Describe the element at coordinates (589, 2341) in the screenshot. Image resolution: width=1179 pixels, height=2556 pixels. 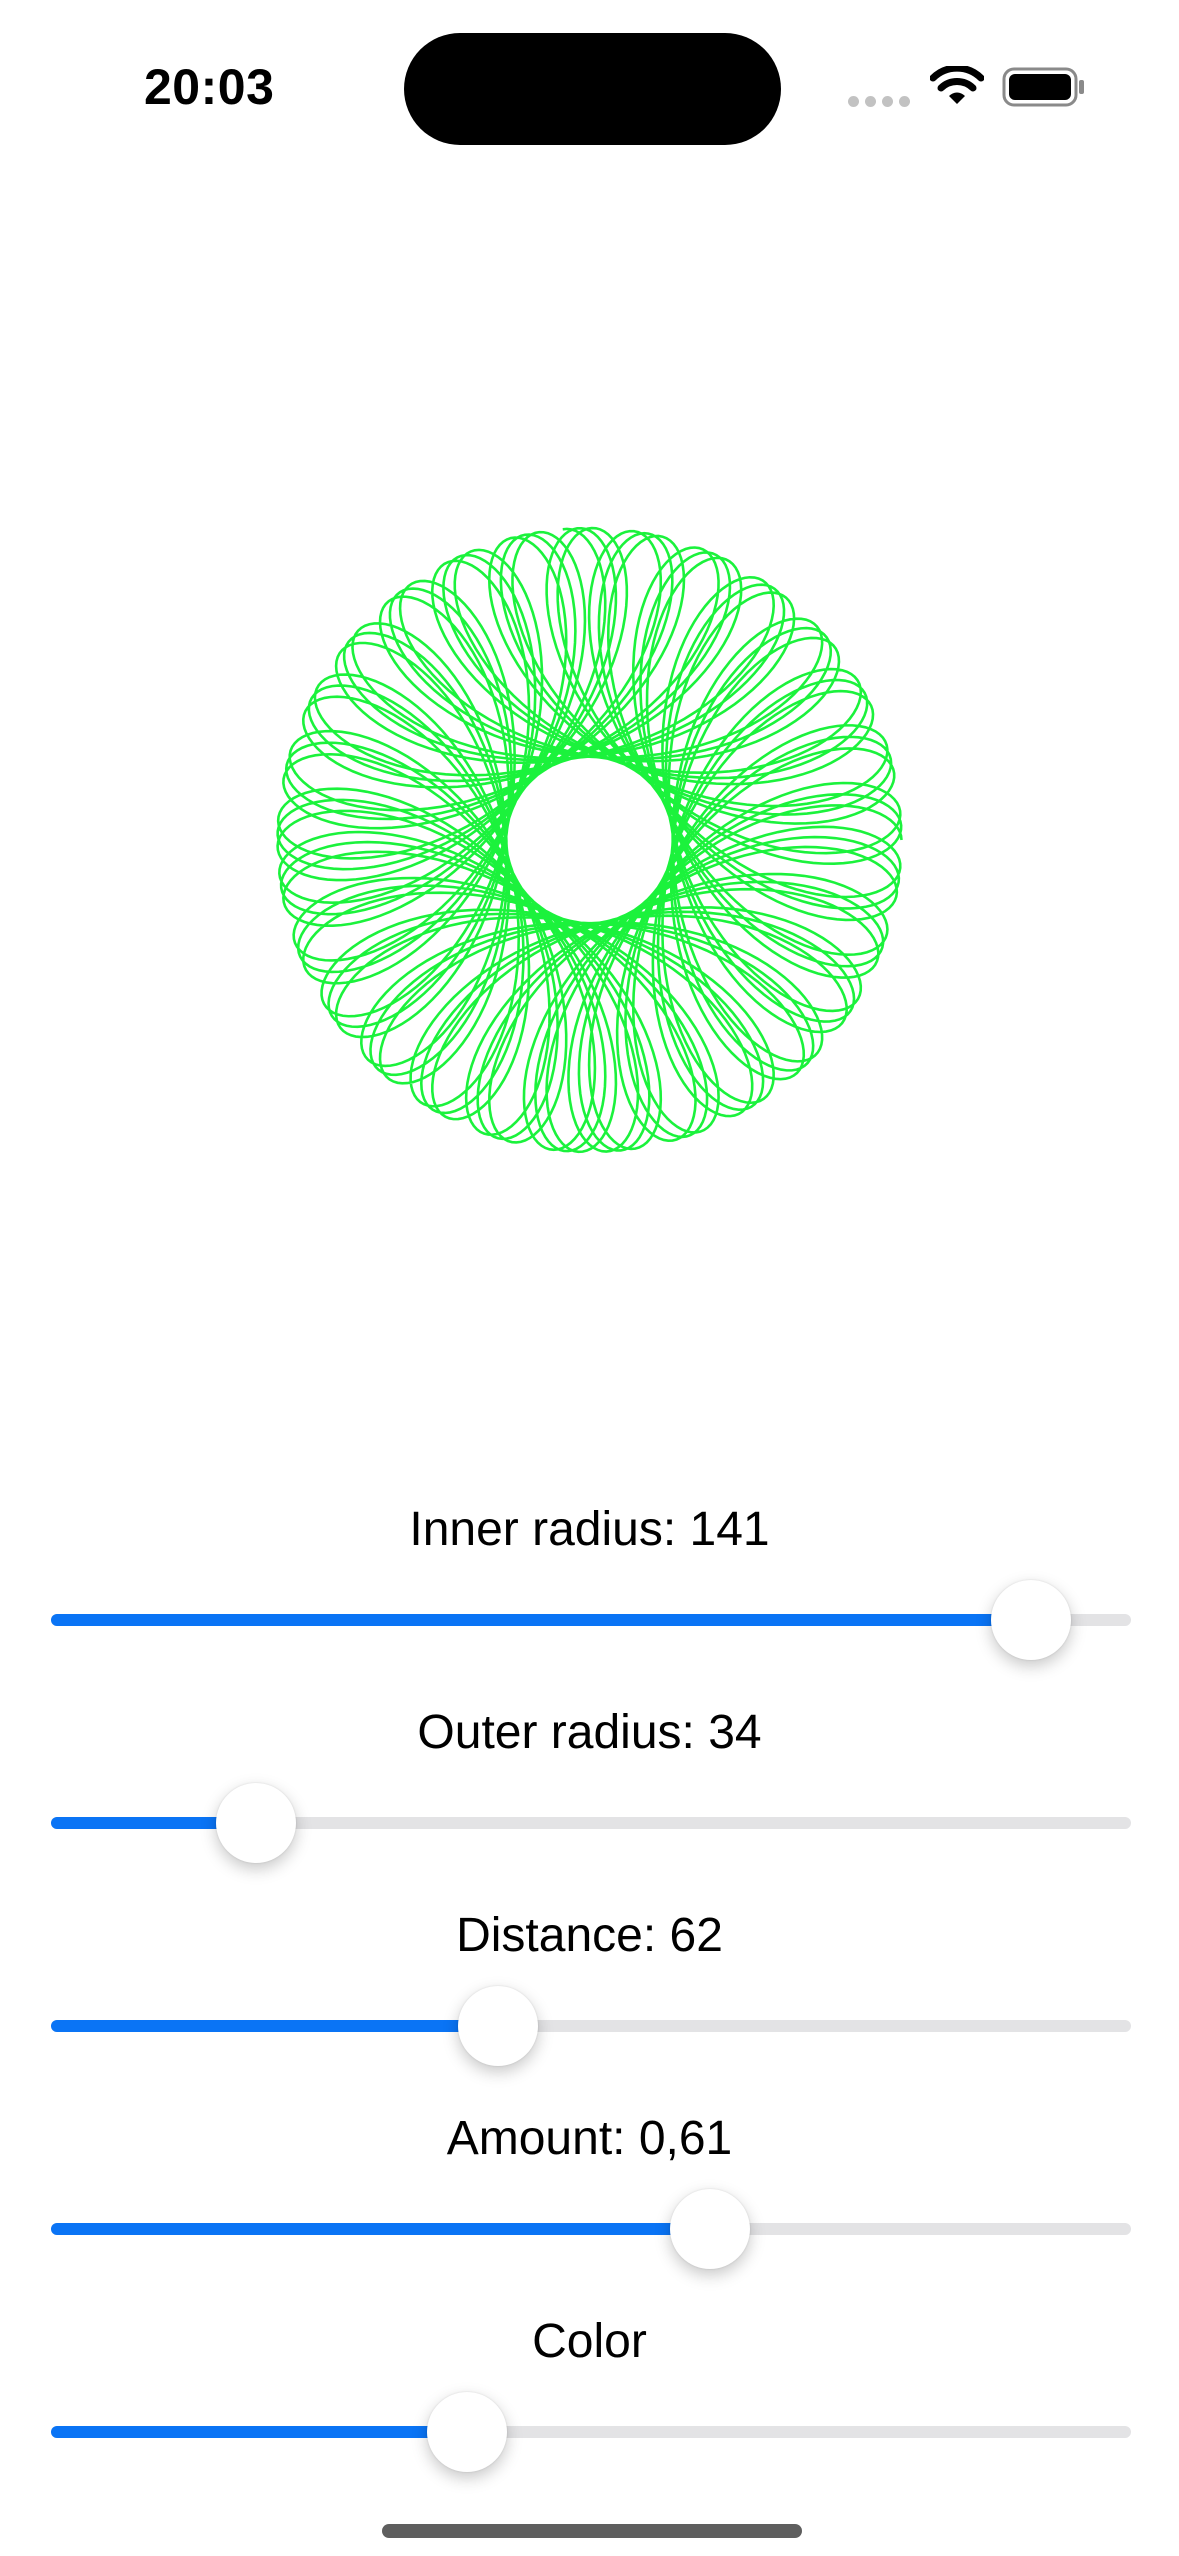
I see `color-label: Color` at that location.